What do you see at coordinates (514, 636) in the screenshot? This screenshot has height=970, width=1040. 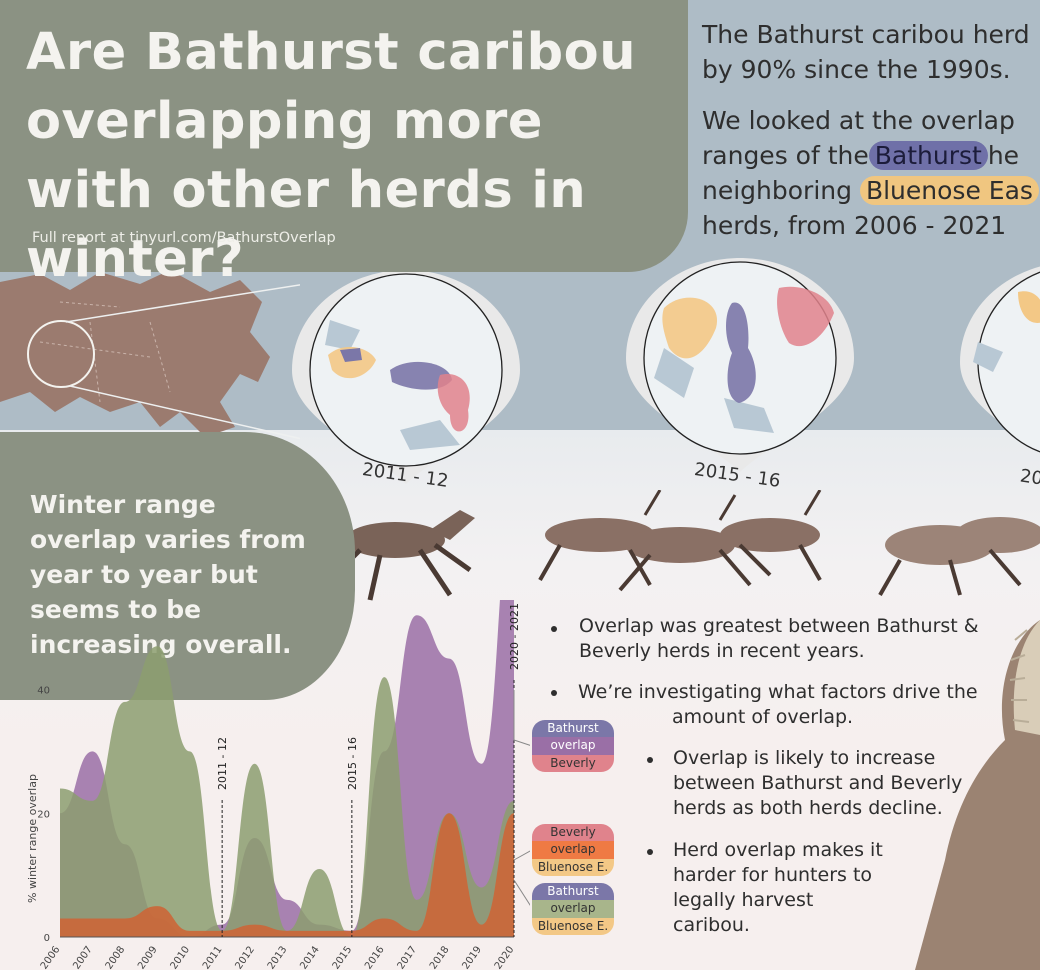 I see `year-marker-label: 2020 - 2021` at bounding box center [514, 636].